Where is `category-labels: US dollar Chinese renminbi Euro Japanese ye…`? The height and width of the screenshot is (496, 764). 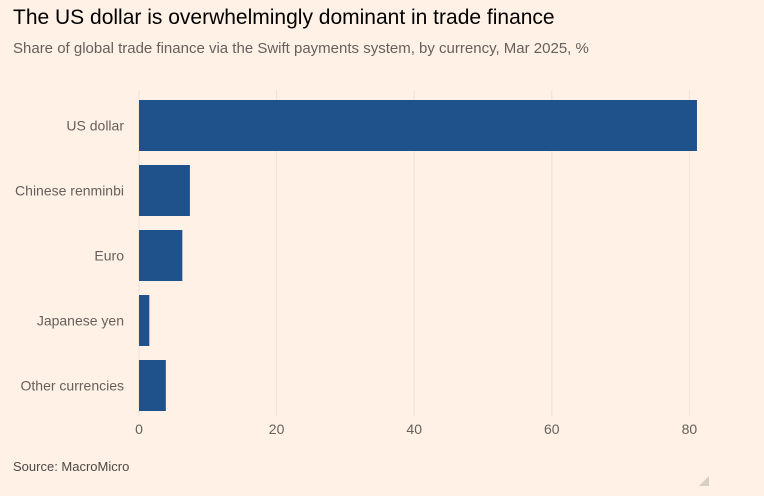
category-labels: US dollar Chinese renminbi Euro Japanese ye… is located at coordinates (69, 256).